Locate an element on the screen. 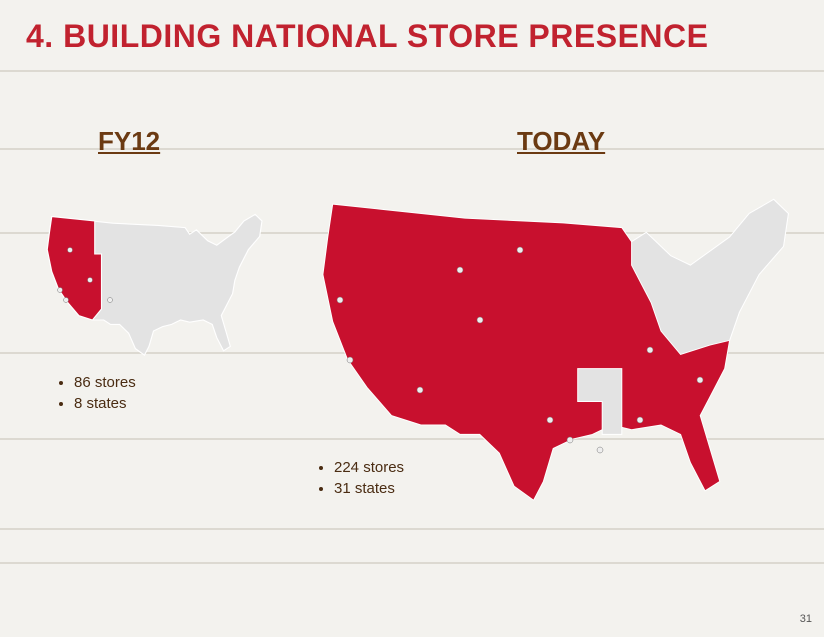 Image resolution: width=824 pixels, height=637 pixels. bullet: 8 states is located at coordinates (105, 403).